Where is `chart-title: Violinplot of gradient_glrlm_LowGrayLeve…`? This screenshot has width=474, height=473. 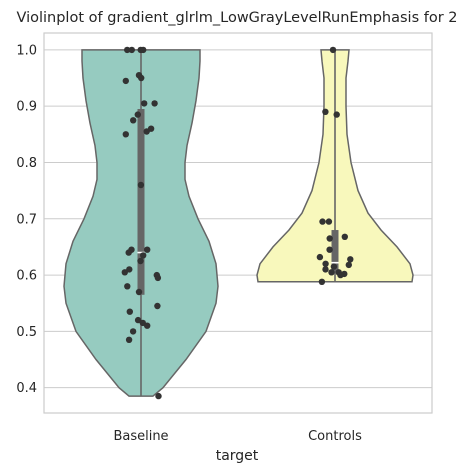 chart-title: Violinplot of gradient_glrlm_LowGrayLeve… is located at coordinates (236, 18).